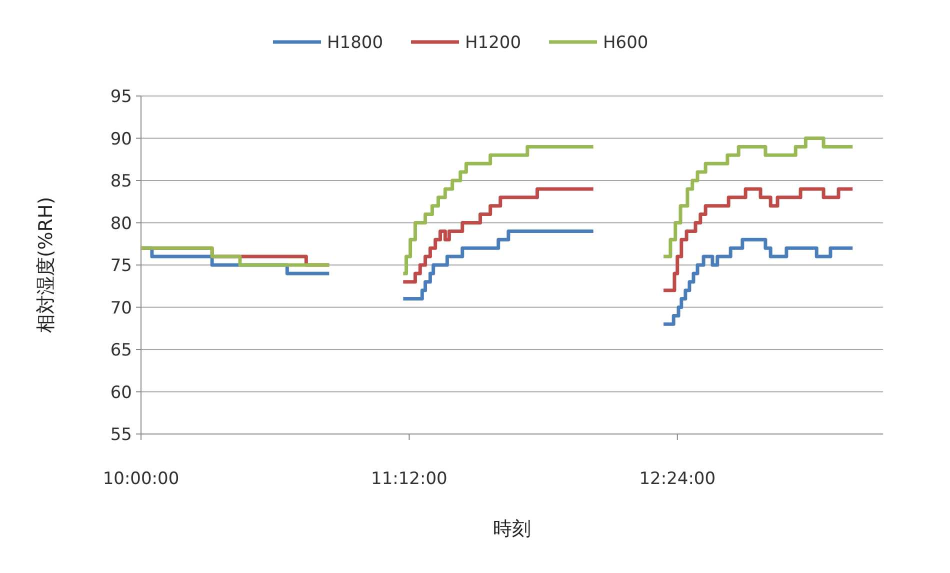 The width and height of the screenshot is (950, 573). I want to click on x-tick-label: 12:24:00, so click(677, 479).